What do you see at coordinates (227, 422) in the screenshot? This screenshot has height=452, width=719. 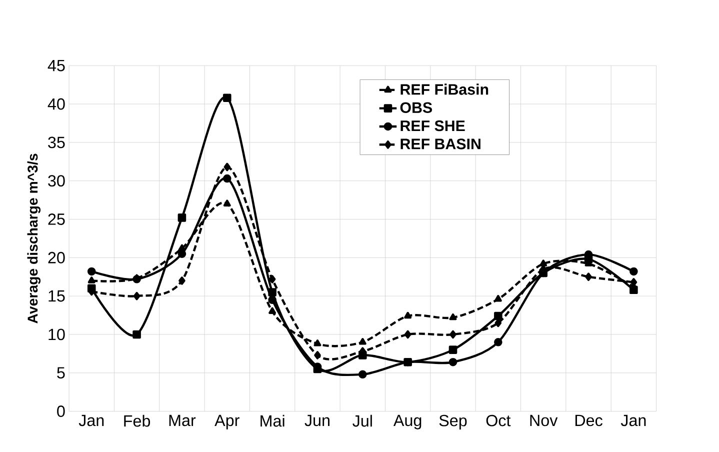 I see `x-tick-label: Apr` at bounding box center [227, 422].